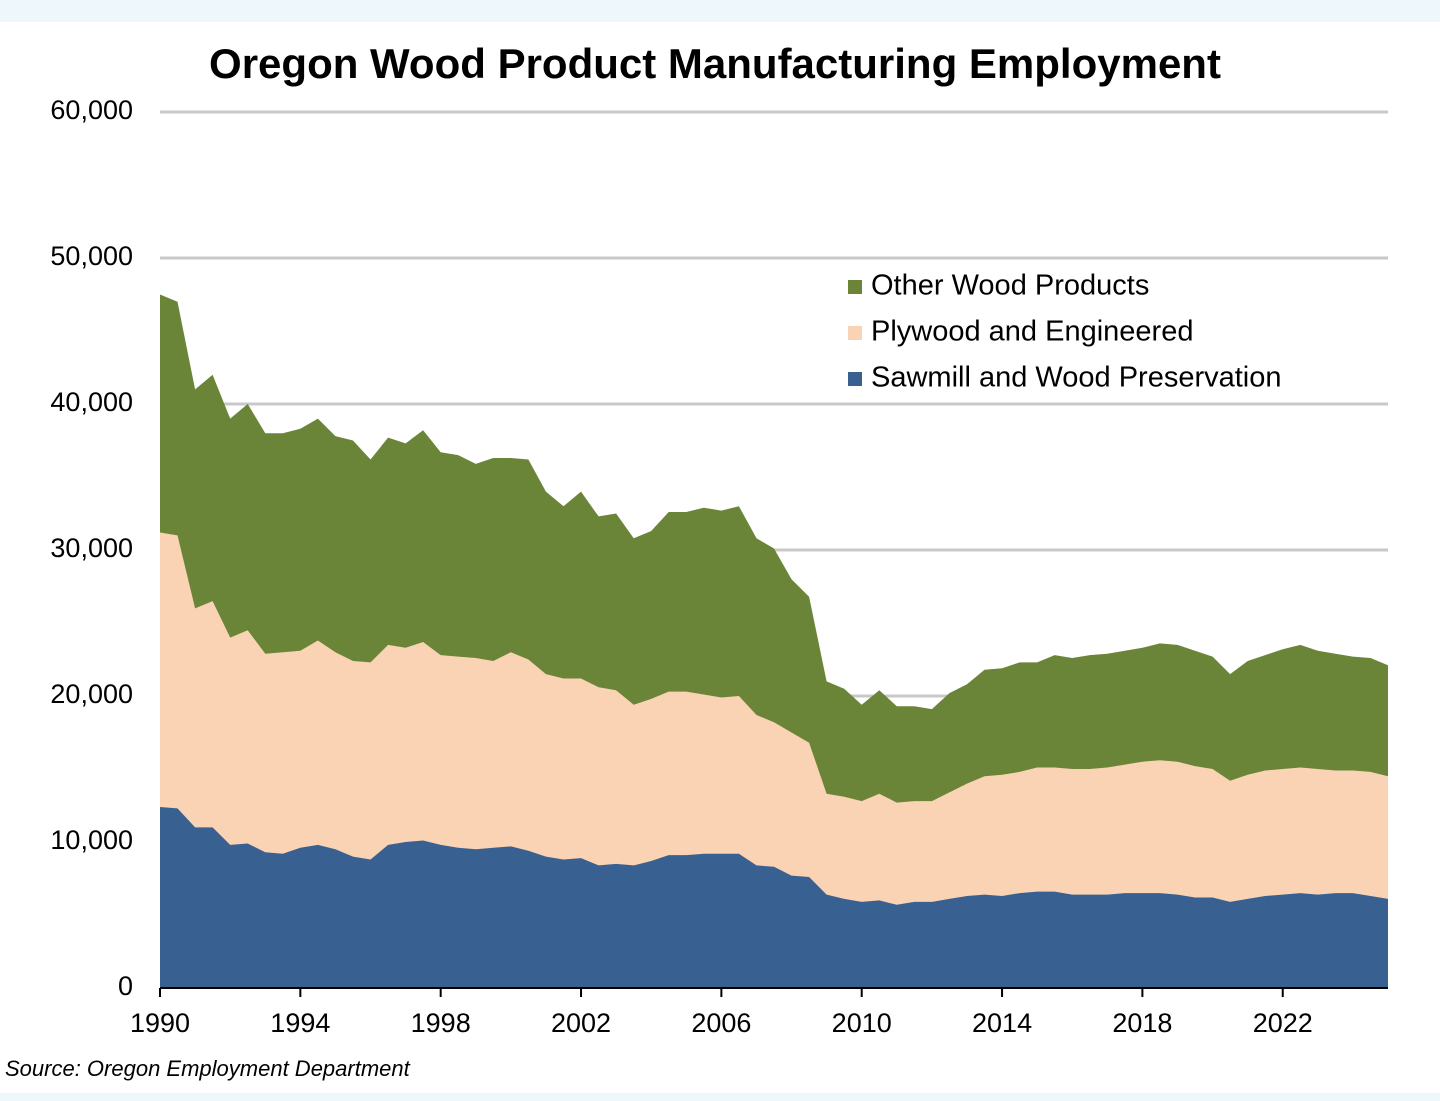  What do you see at coordinates (1010, 286) in the screenshot?
I see `legend-label: Other Wood Products` at bounding box center [1010, 286].